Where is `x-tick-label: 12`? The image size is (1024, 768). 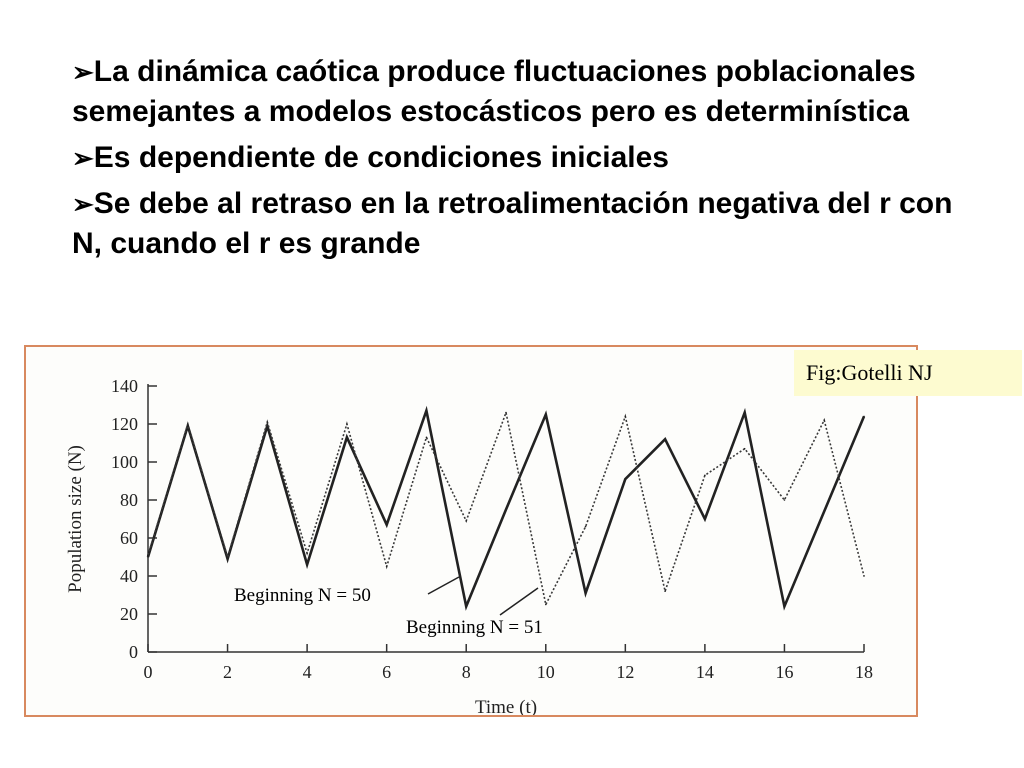 x-tick-label: 12 is located at coordinates (625, 672).